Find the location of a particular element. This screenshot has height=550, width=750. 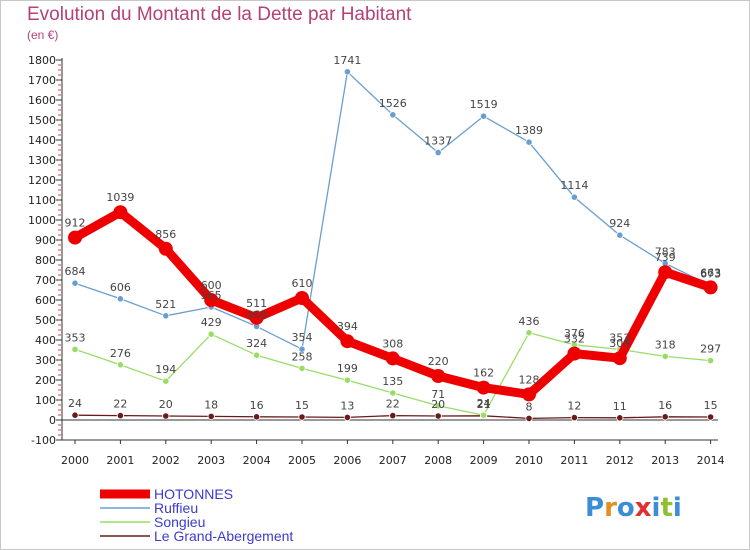

data-label-hotonnes: 600 is located at coordinates (211, 285).